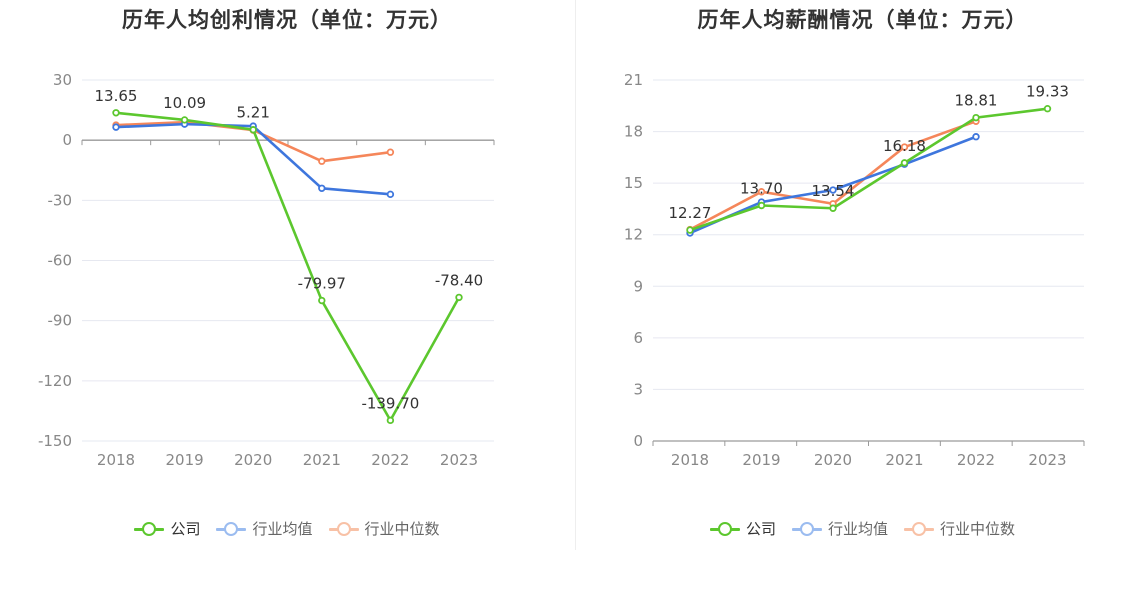  I want to click on y-tick-label: -60, so click(60, 261).